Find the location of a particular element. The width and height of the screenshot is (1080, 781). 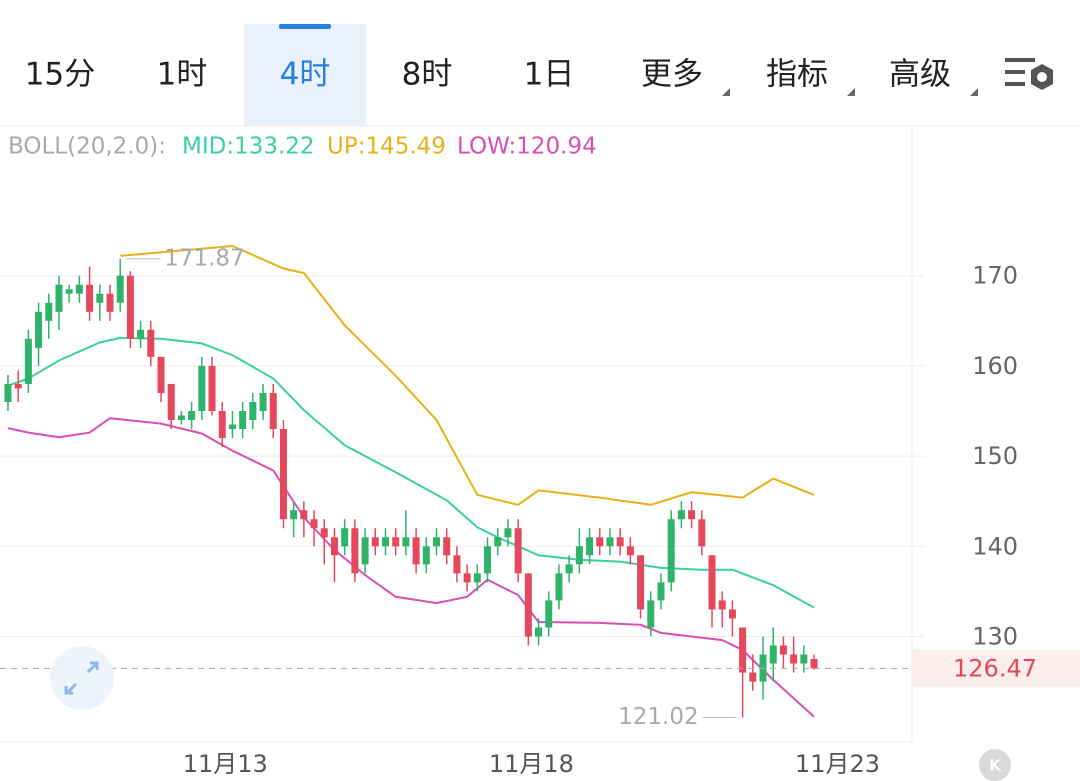

tab-active-bg is located at coordinates (305, 75).